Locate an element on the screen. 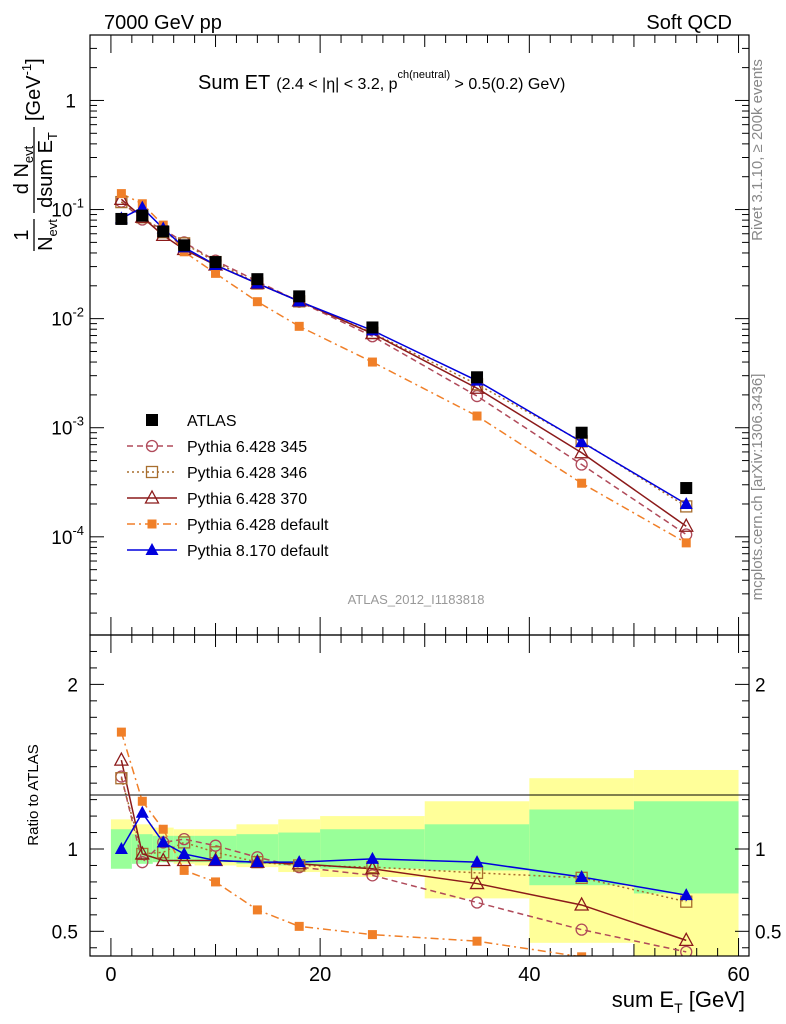 The width and height of the screenshot is (786, 1024). x-tick-label: 40 is located at coordinates (529, 975).